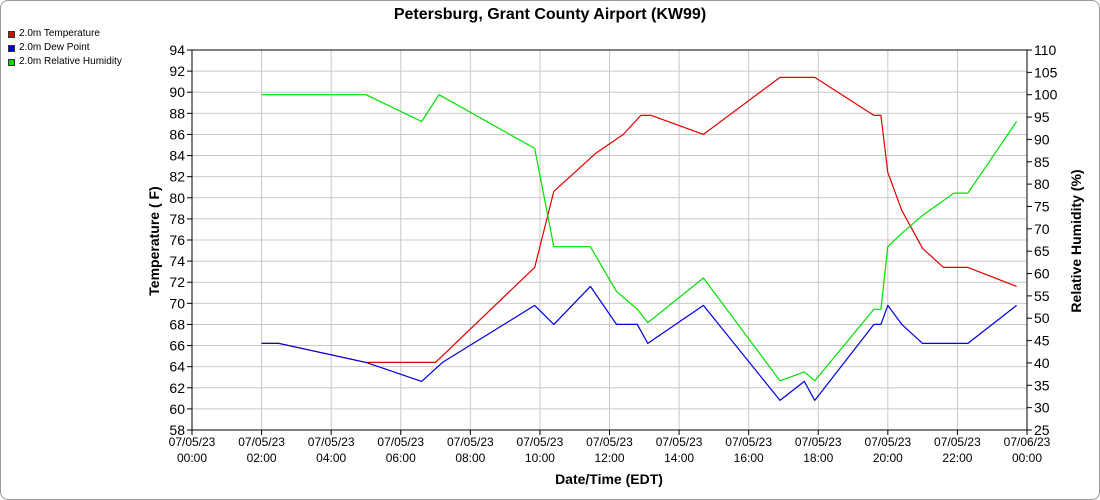 The width and height of the screenshot is (1100, 500). I want to click on y-left-tick-label: 62, so click(177, 388).